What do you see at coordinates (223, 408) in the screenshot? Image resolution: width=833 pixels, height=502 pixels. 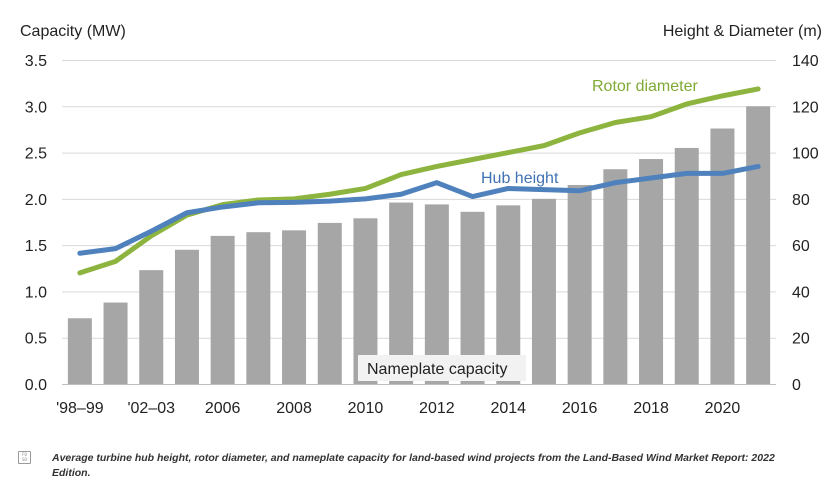 I see `x-tick-label: 2006` at bounding box center [223, 408].